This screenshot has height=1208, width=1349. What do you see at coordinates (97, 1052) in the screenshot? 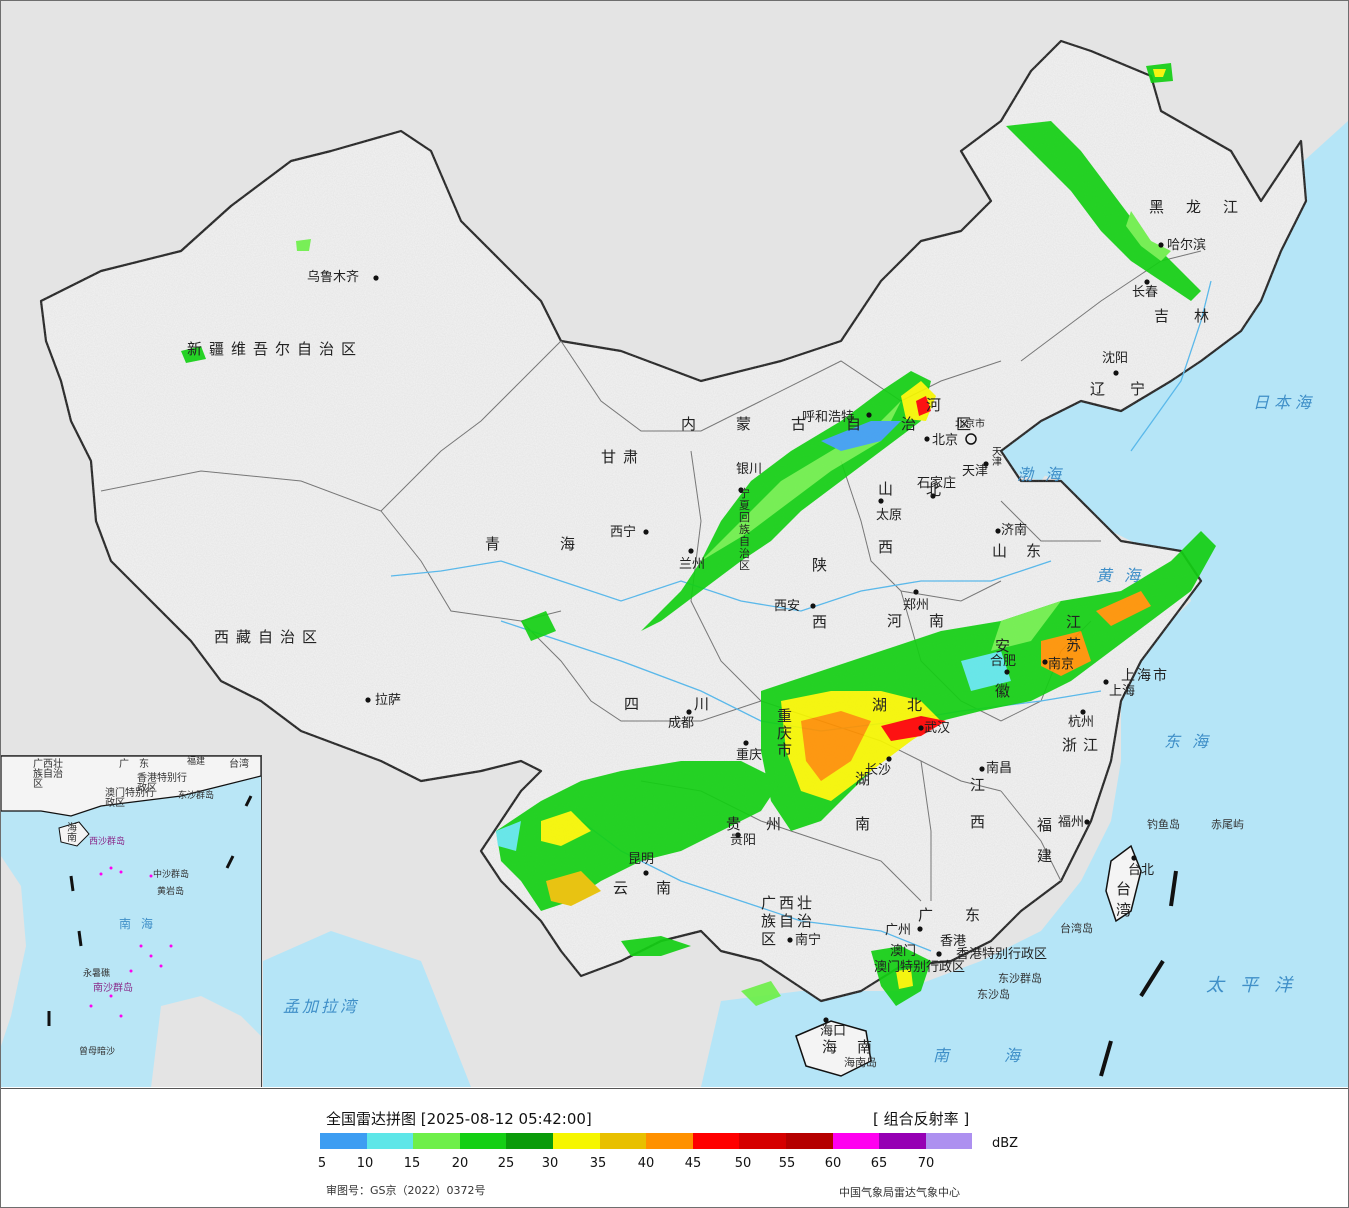
I see `inset-label-zengmu: 曾母暗沙` at bounding box center [97, 1052].